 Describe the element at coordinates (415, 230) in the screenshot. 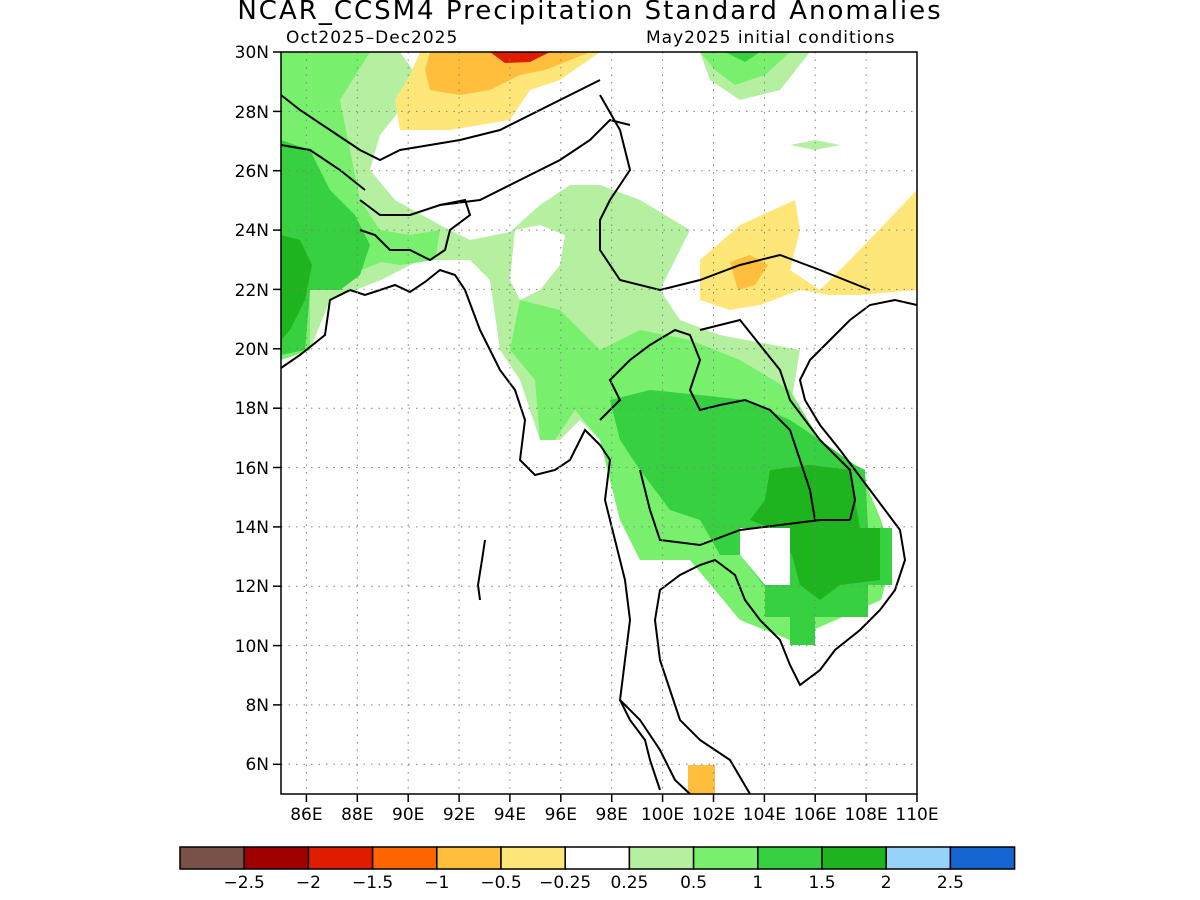

I see `border-india-bangladesh` at that location.